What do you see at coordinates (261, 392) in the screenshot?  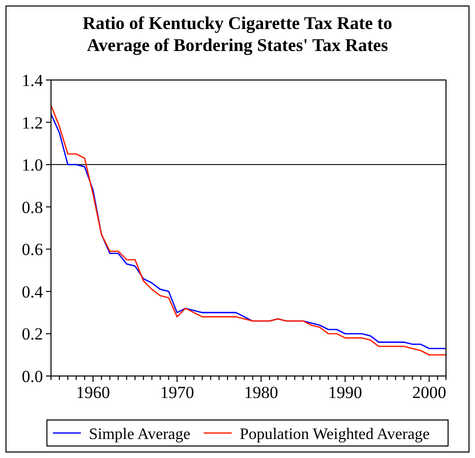 I see `x-tick-label: 1980` at bounding box center [261, 392].